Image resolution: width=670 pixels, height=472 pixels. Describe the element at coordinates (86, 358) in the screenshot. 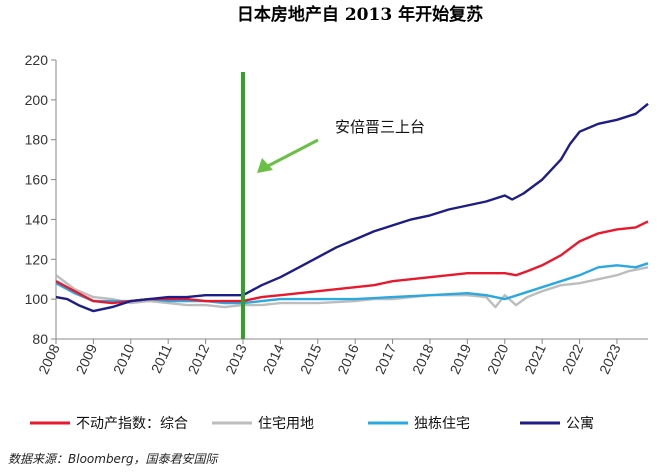

I see `x-tick-label: 2009` at that location.